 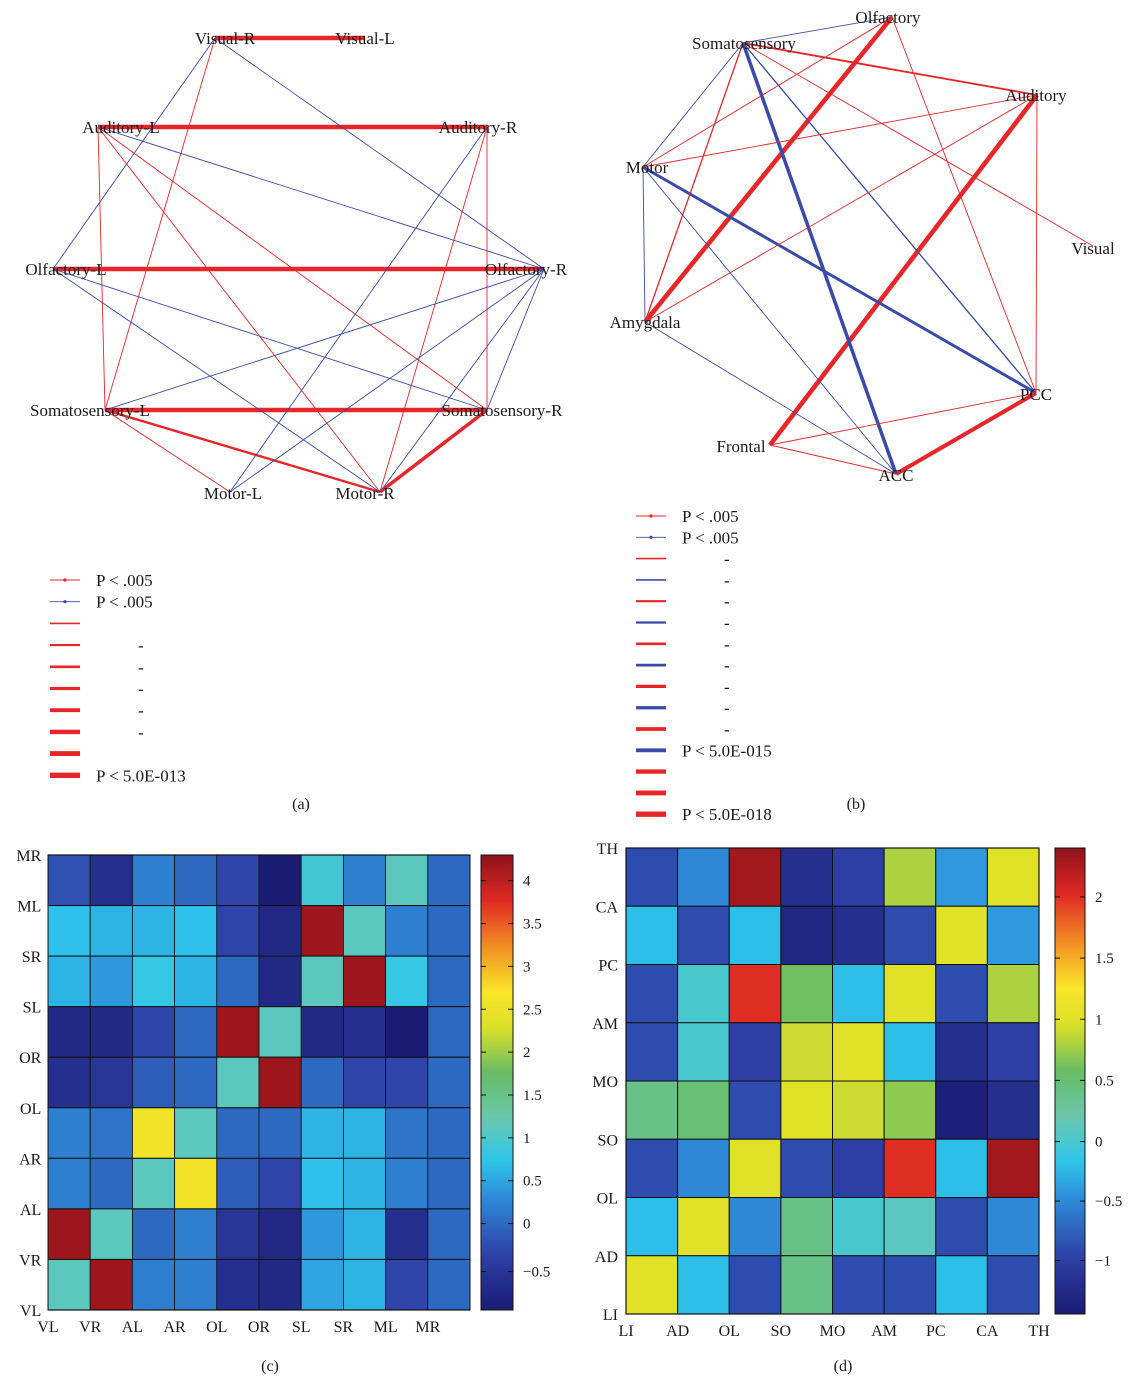 What do you see at coordinates (141, 689) in the screenshot?
I see `panel-a-legend-label-5: -` at bounding box center [141, 689].